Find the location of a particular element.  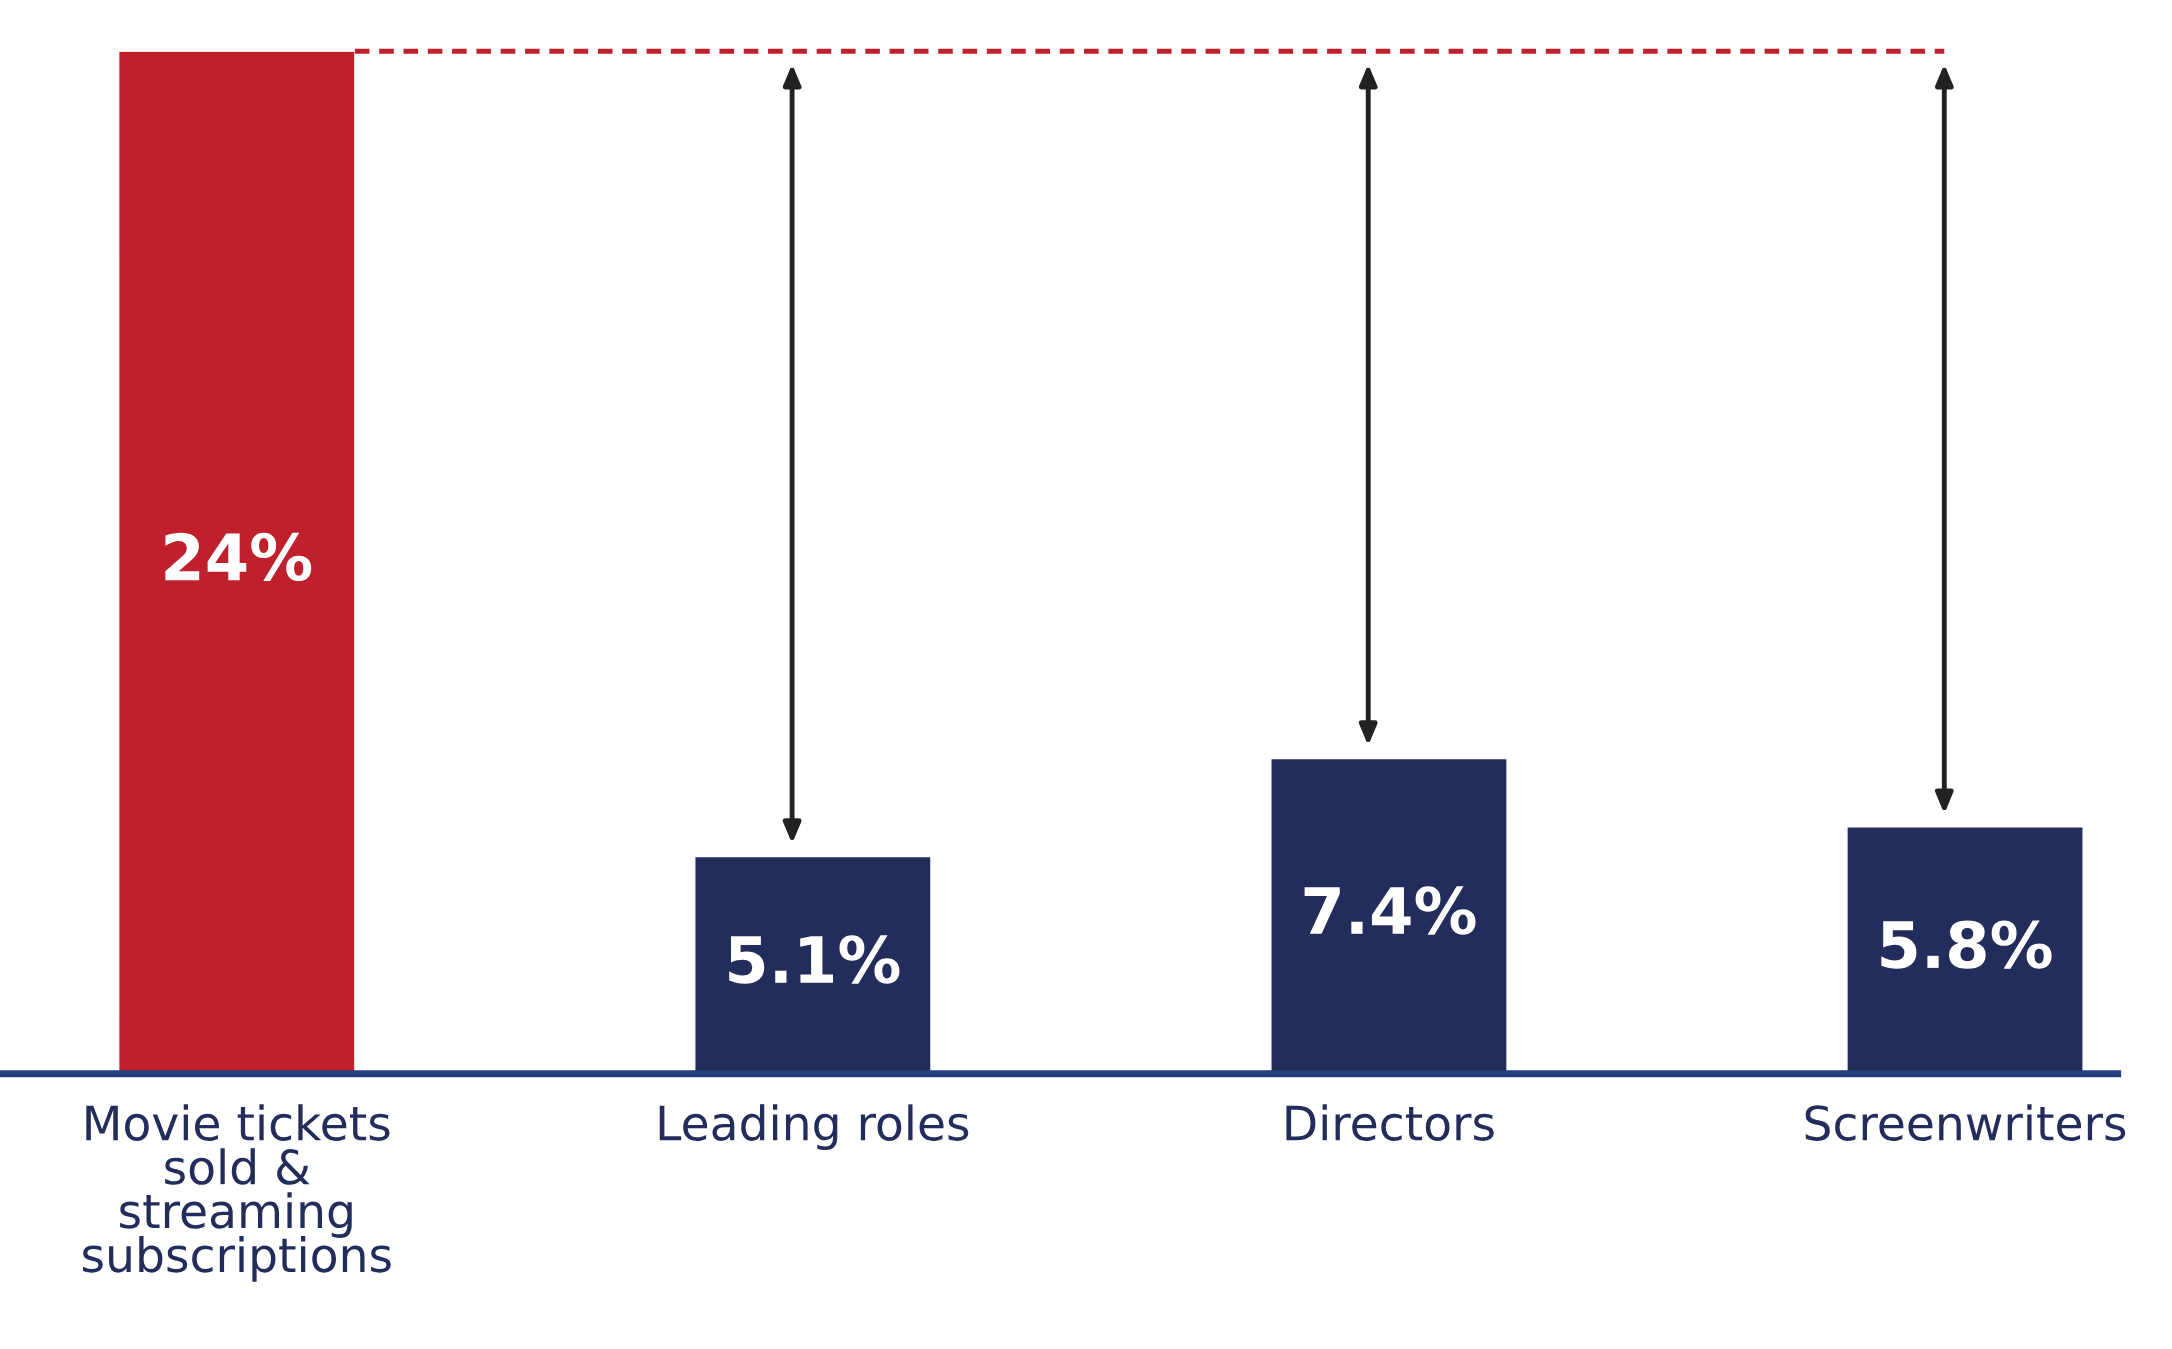

x-tick-label: Movie tickets sold & streaming subscriptions is located at coordinates (237, 1193).